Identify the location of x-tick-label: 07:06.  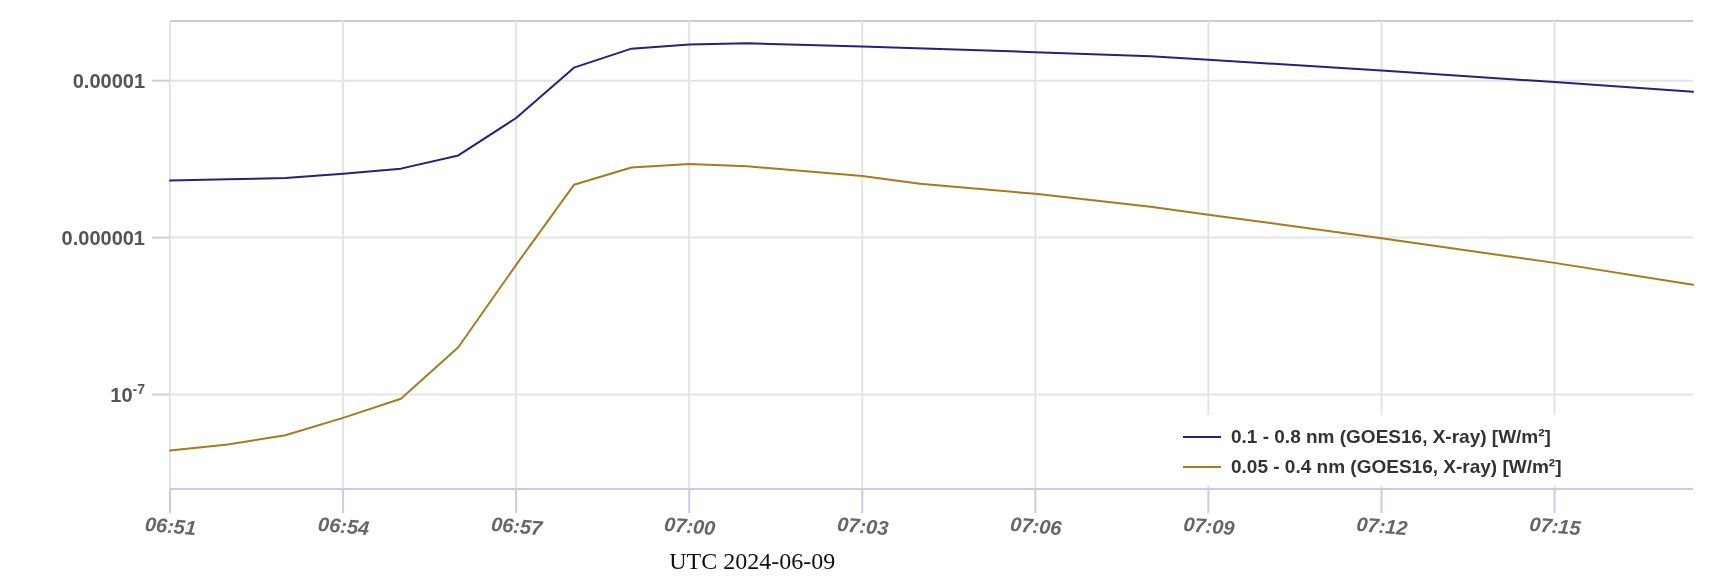
(1036, 526).